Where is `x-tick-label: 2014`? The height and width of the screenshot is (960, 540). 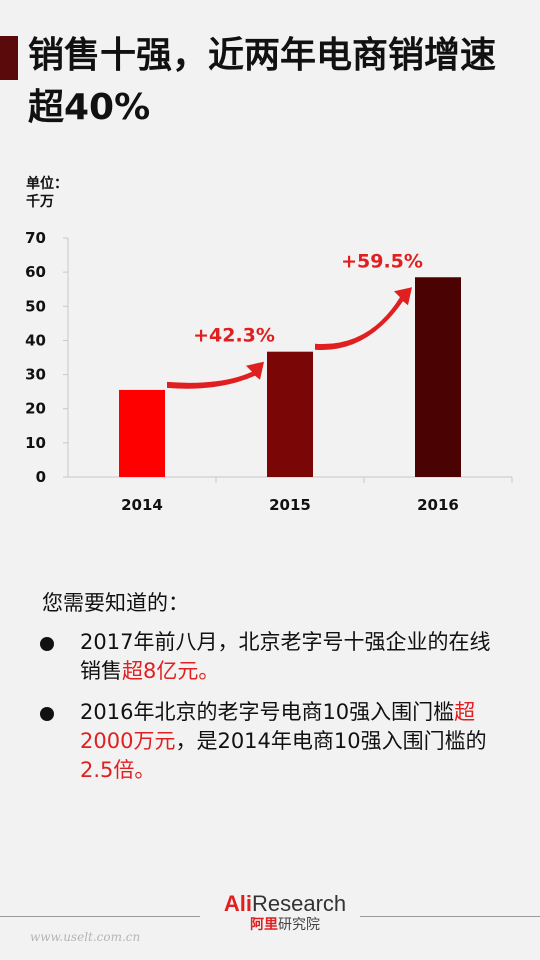 x-tick-label: 2014 is located at coordinates (142, 505).